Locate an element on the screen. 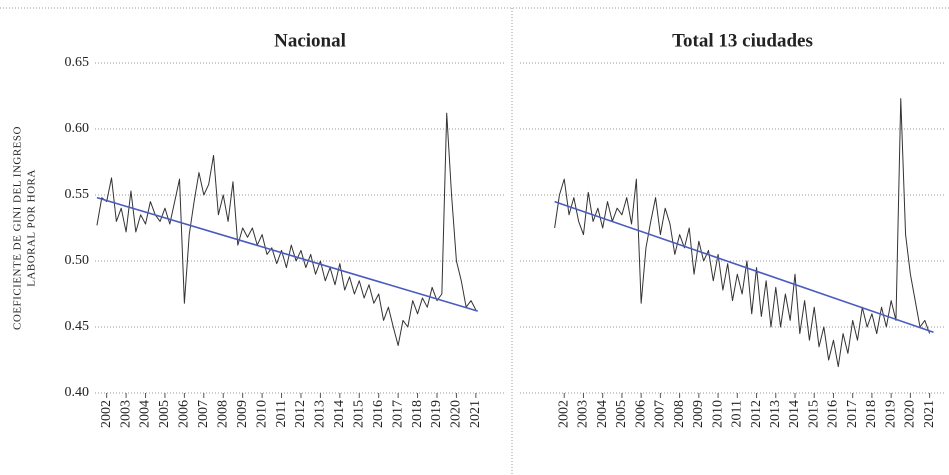 The height and width of the screenshot is (475, 949). chart-title: Total 13 ciudades is located at coordinates (742, 40).